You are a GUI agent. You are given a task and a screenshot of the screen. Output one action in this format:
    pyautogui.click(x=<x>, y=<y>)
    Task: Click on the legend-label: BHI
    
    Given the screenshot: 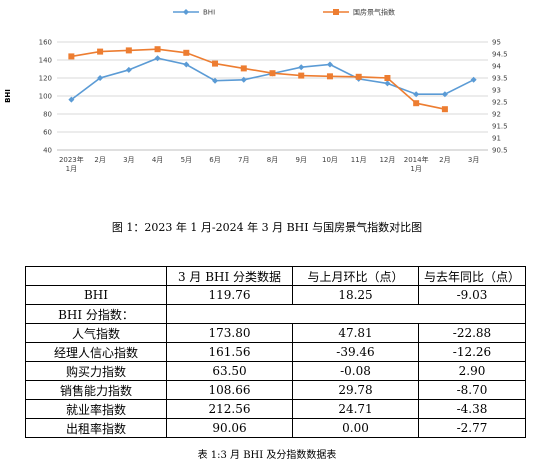 What is the action you would take?
    pyautogui.click(x=209, y=13)
    